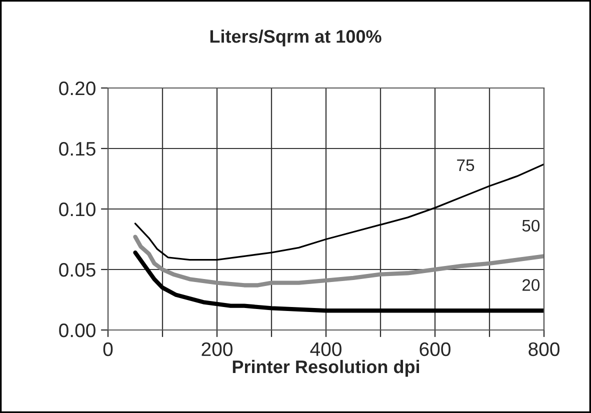  What do you see at coordinates (465, 165) in the screenshot?
I see `series-label: 75` at bounding box center [465, 165].